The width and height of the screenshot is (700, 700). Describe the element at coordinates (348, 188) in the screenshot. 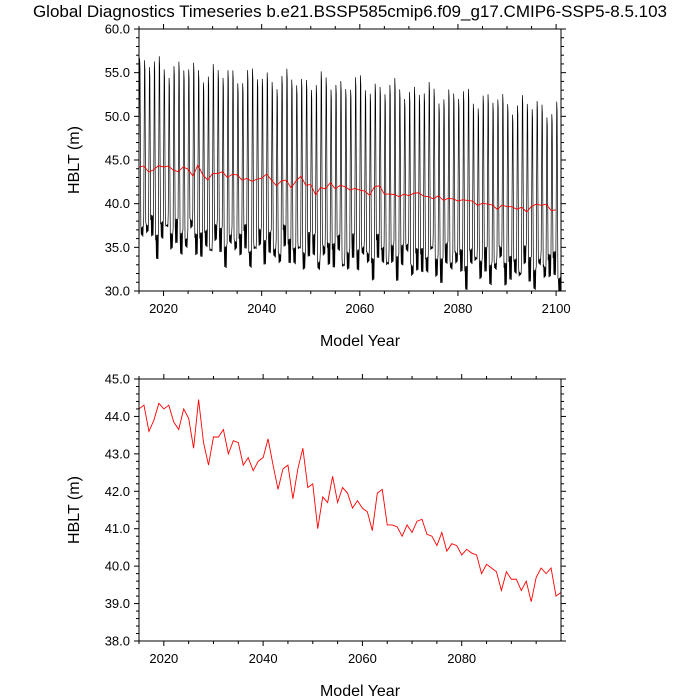

I see `annual-series-line` at that location.